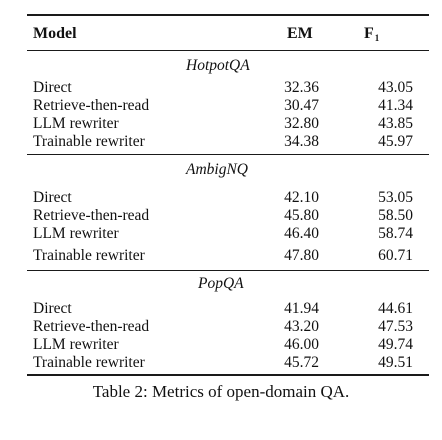 This screenshot has width=442, height=440. I want to click on section-title-popqa: PopQA, so click(221, 283).